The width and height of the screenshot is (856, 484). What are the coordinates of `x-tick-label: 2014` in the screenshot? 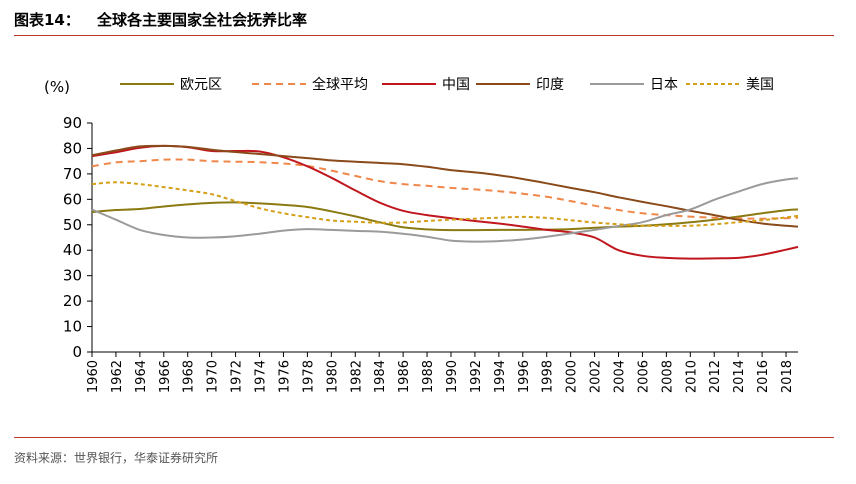 It's located at (739, 376).